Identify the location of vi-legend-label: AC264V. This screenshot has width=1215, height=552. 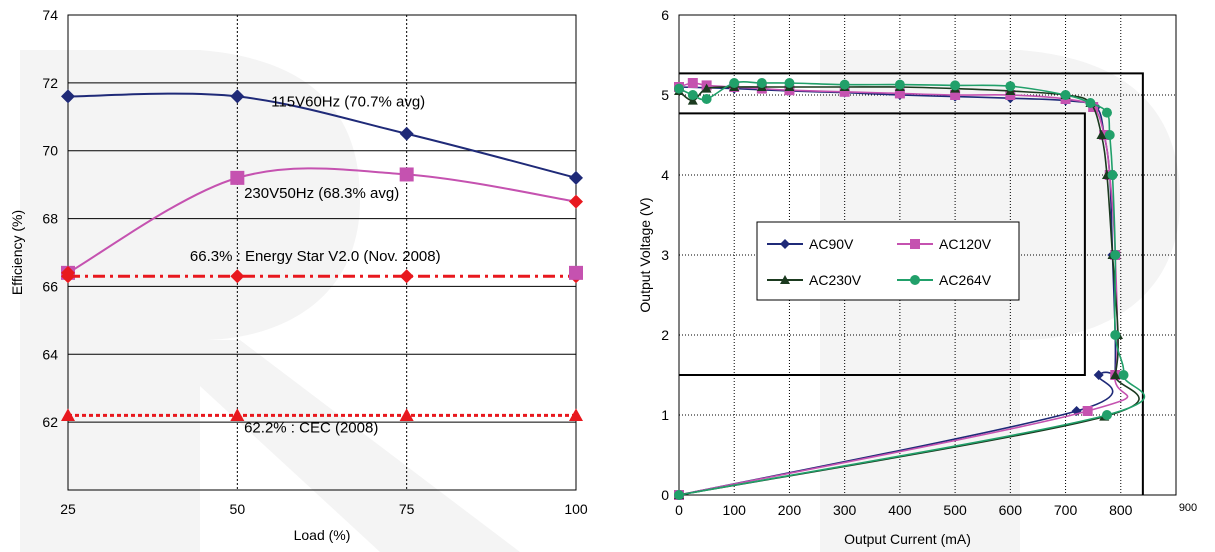
(965, 280).